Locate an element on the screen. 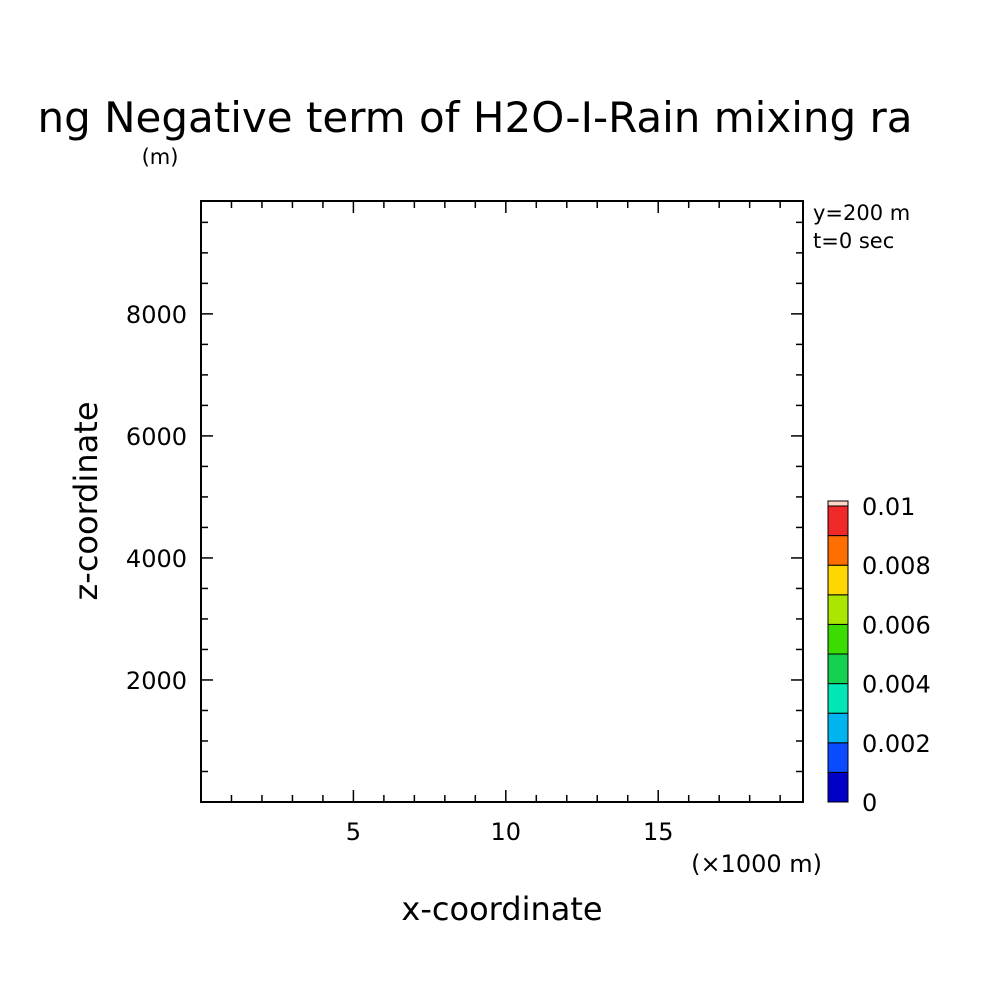 The width and height of the screenshot is (1004, 1004). x-axis-unit-note: (×1000 m) is located at coordinates (756, 864).